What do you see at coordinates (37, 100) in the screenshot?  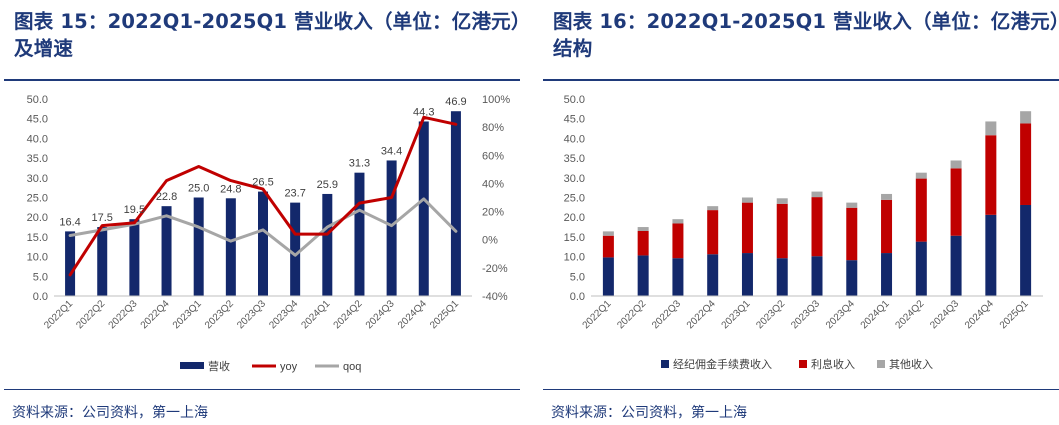 I see `y-left-tick-label: 50.0` at bounding box center [37, 100].